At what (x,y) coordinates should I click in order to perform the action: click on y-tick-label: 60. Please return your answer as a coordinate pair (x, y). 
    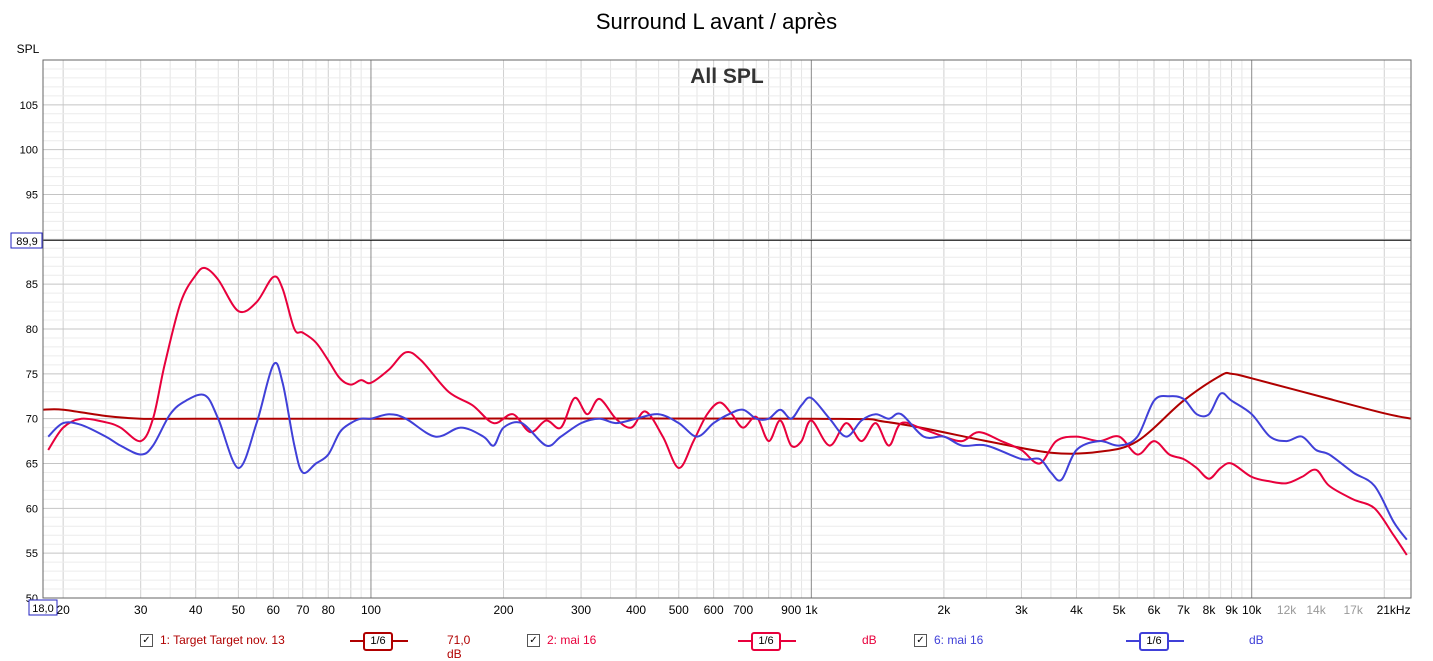
    Looking at the image, I should click on (32, 509).